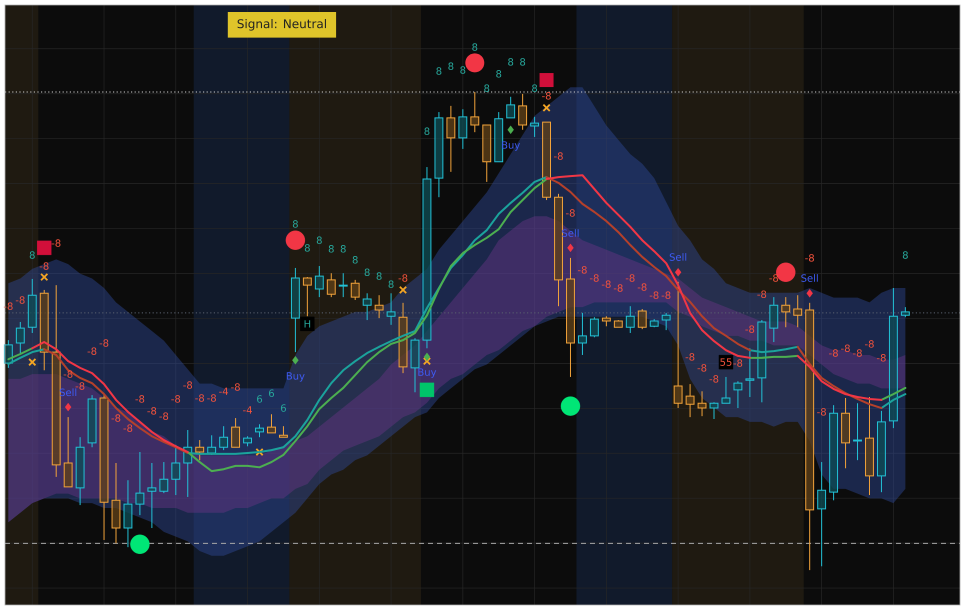 This screenshot has width=966, height=610. What do you see at coordinates (282, 24) in the screenshot?
I see `chart-title: Signal: Neutral` at bounding box center [282, 24].